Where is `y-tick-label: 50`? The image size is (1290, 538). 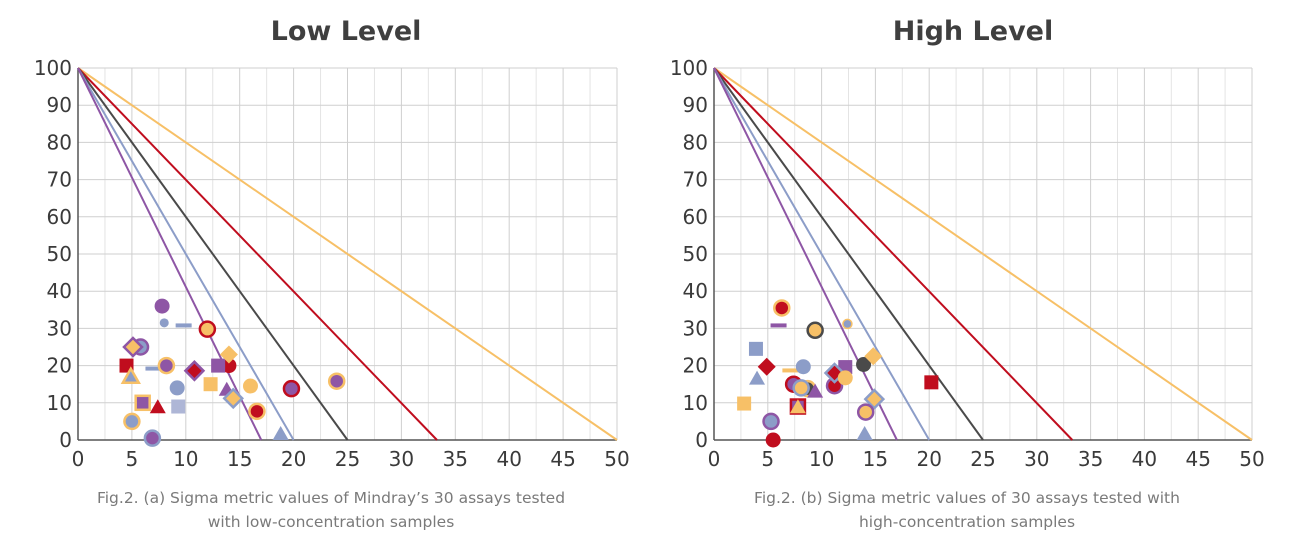 y-tick-label: 50 is located at coordinates (695, 254).